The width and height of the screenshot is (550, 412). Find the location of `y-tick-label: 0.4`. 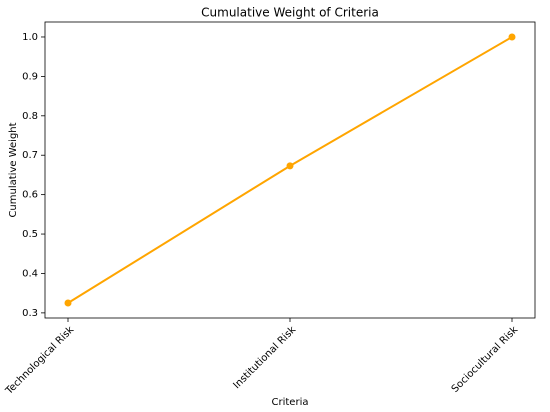

y-tick-label: 0.4 is located at coordinates (30, 273).